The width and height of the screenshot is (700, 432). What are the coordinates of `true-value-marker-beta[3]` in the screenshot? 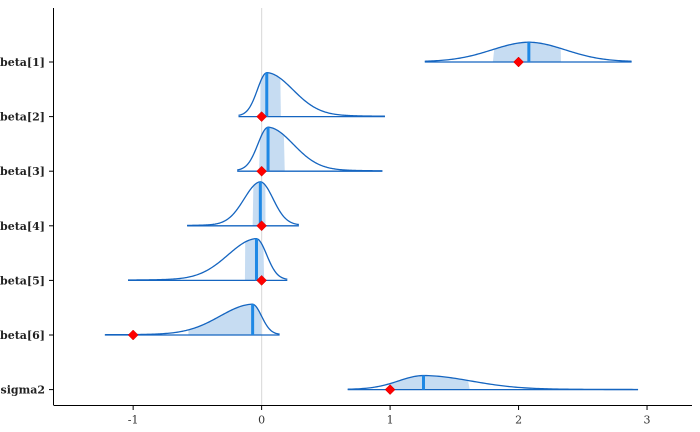 It's located at (261, 171).